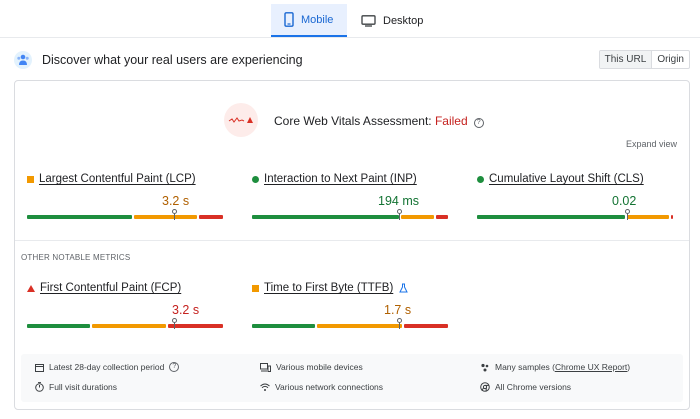 This screenshot has height=419, width=700. I want to click on assessment-row: Core Web Vitals Assessment: Failed?, so click(353, 121).